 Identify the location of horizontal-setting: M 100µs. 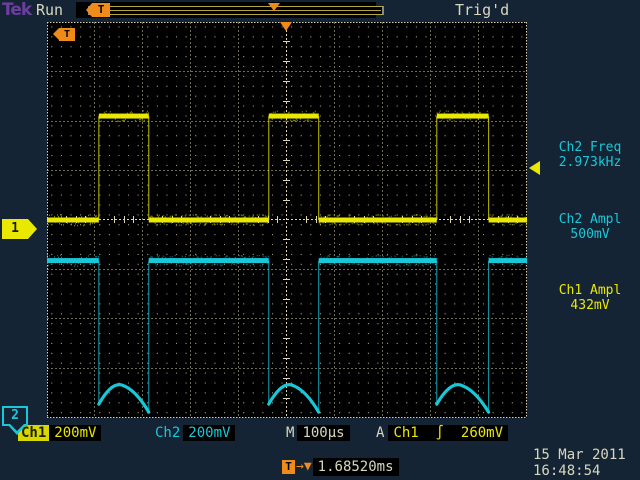
(316, 433).